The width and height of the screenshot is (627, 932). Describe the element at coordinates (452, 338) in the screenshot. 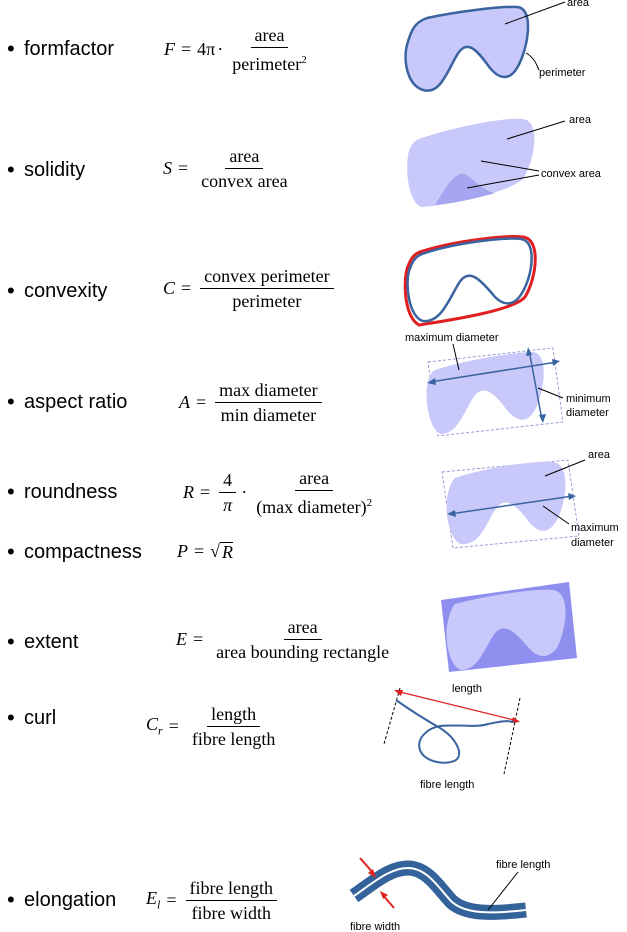

I see `maximum-diameter-label: maximum diameter` at that location.